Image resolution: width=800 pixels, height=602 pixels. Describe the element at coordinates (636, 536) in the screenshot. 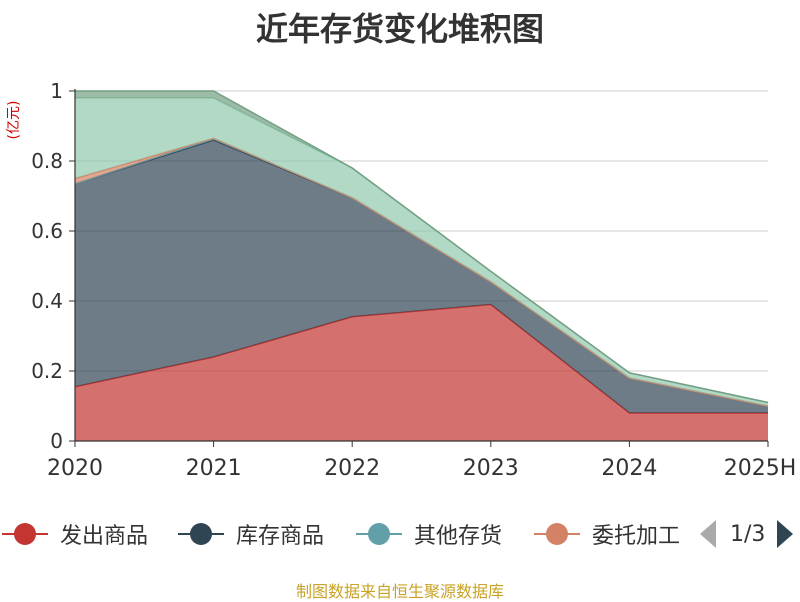

I see `legend-label: 委托加工` at that location.